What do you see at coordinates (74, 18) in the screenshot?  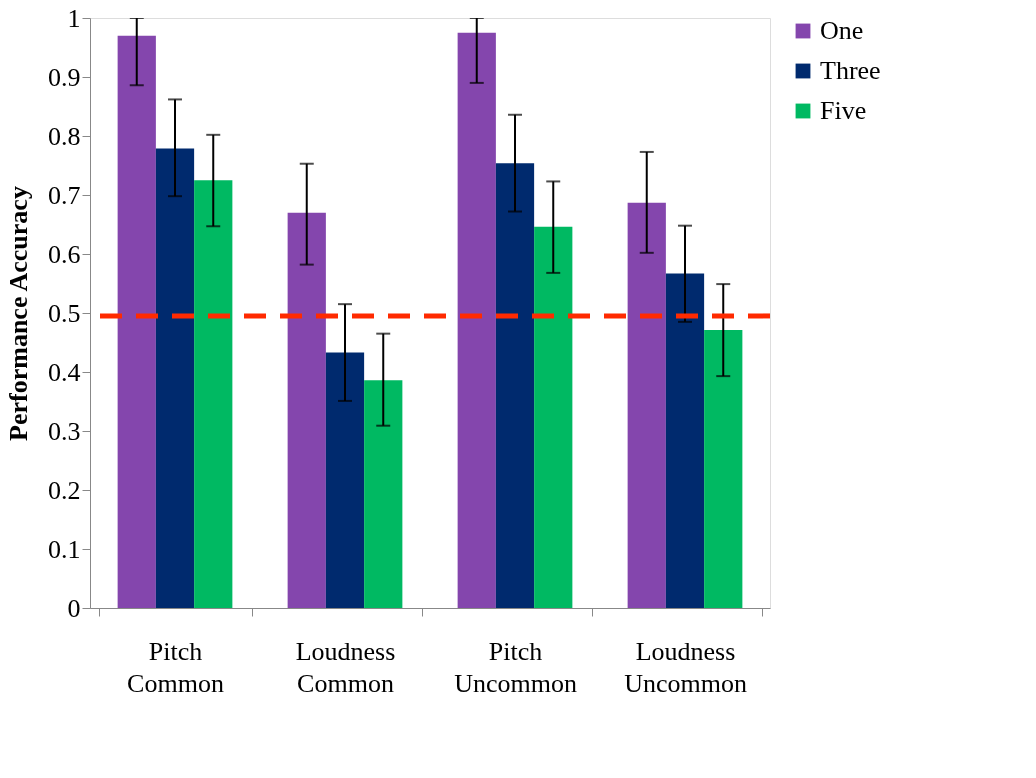 I see `y-tick-label: 1` at bounding box center [74, 18].